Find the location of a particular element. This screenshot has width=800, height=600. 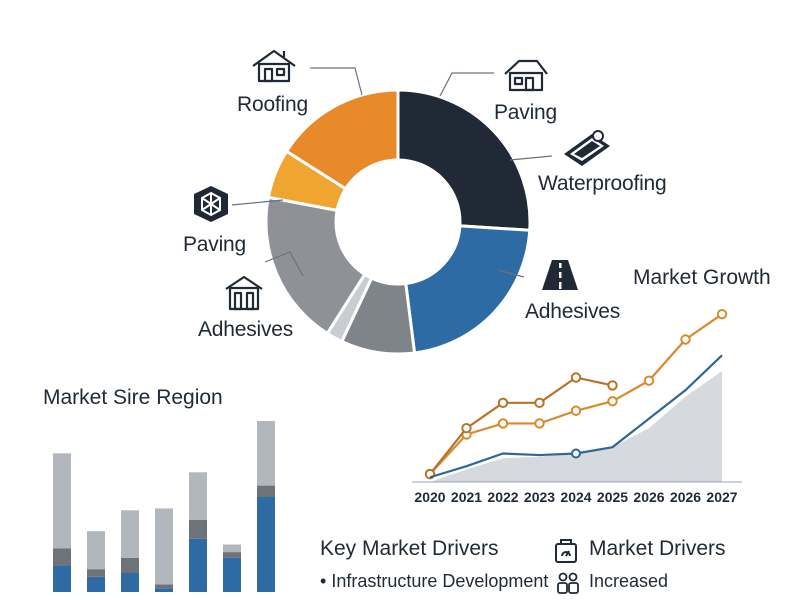

x-tick-label: 2020 is located at coordinates (429, 497).